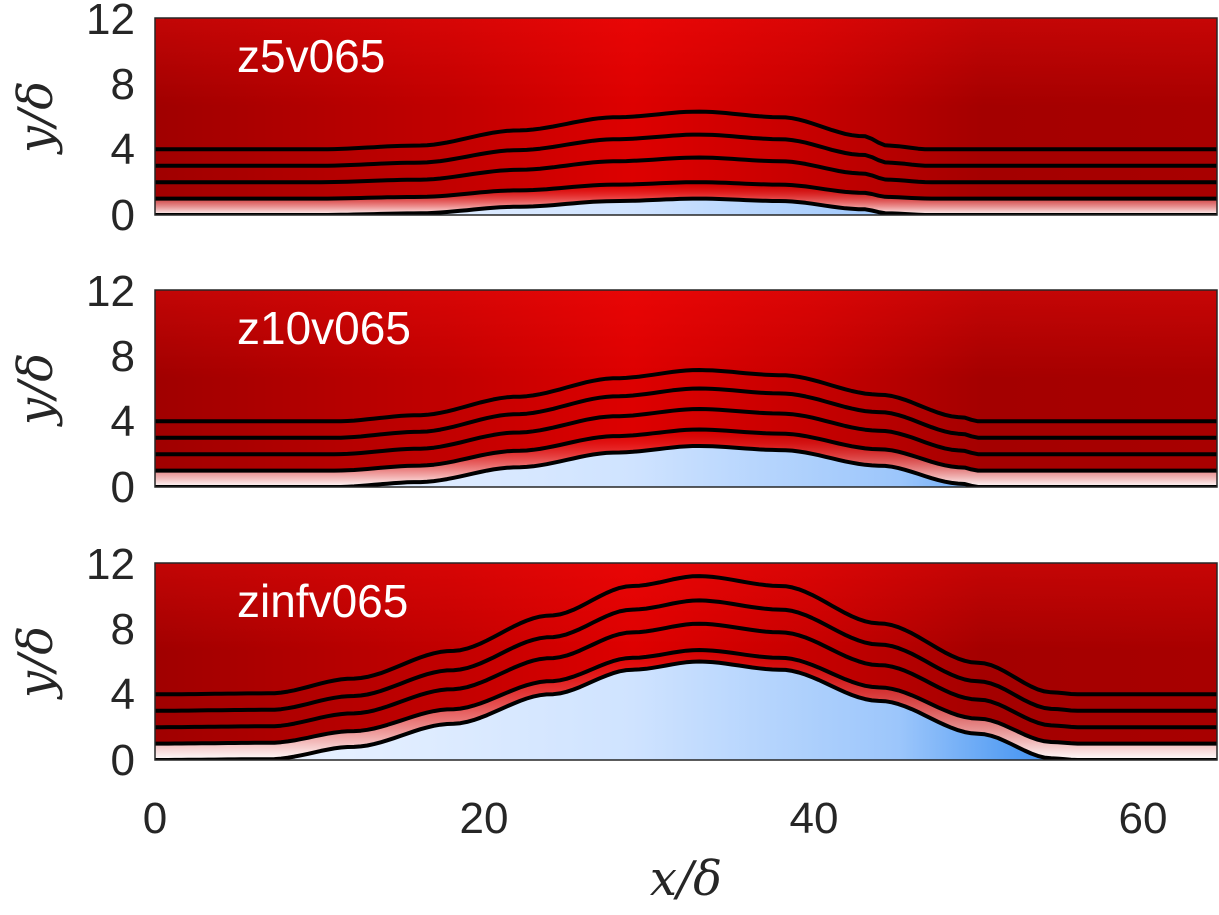 This screenshot has height=915, width=1219. Describe the element at coordinates (484, 818) in the screenshot. I see `x-tick-label: 20` at that location.